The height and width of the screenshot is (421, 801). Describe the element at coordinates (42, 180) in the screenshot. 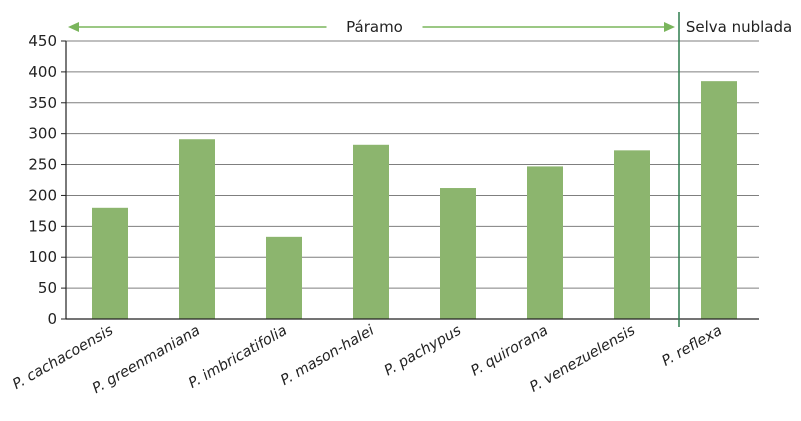

I see `y-tick-labels: 0 50 100 150 200 250 300 350 400 450` at that location.